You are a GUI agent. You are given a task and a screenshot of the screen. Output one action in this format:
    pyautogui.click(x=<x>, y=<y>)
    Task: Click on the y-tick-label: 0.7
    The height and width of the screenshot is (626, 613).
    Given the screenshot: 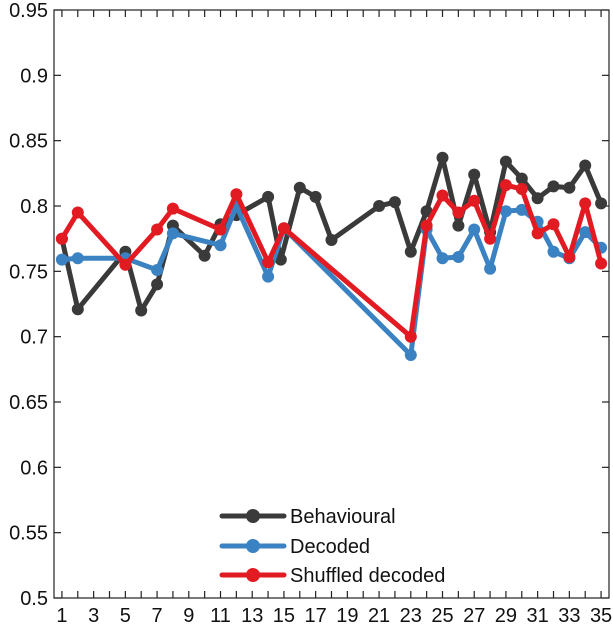 What is the action you would take?
    pyautogui.click(x=34, y=338)
    